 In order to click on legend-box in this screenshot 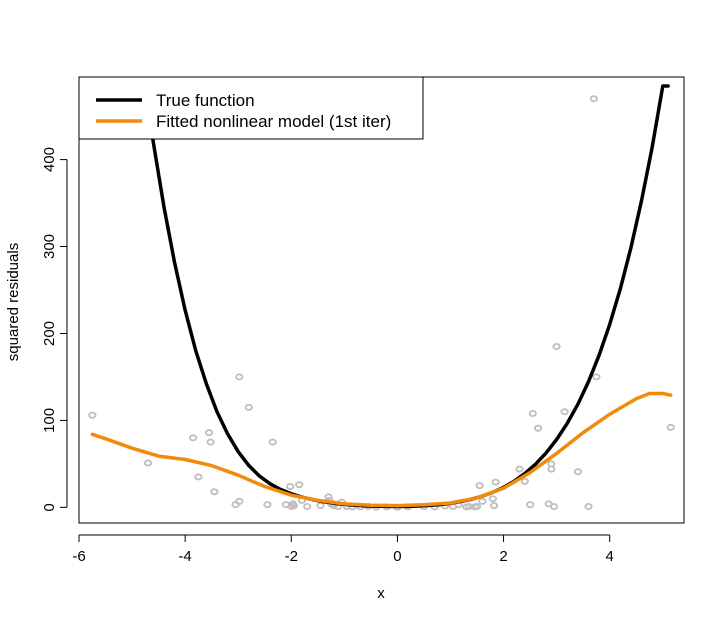, I will do `click(251, 108)`.